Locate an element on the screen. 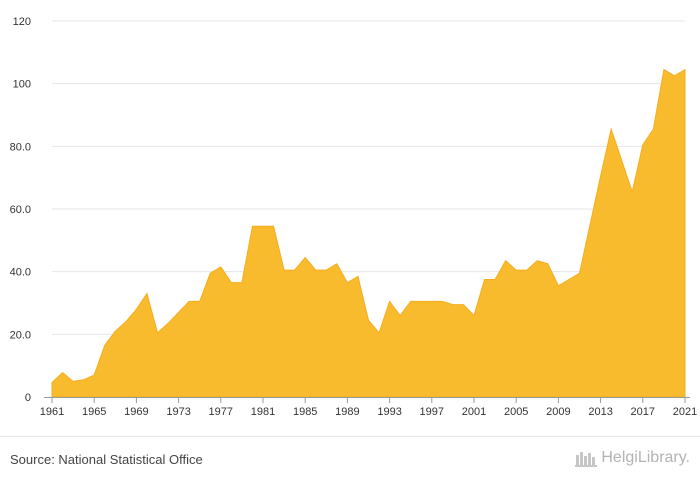 This screenshot has height=484, width=700. y-axis: 0 20.0 40.0 60.0 80.0 100 120 is located at coordinates (20, 210).